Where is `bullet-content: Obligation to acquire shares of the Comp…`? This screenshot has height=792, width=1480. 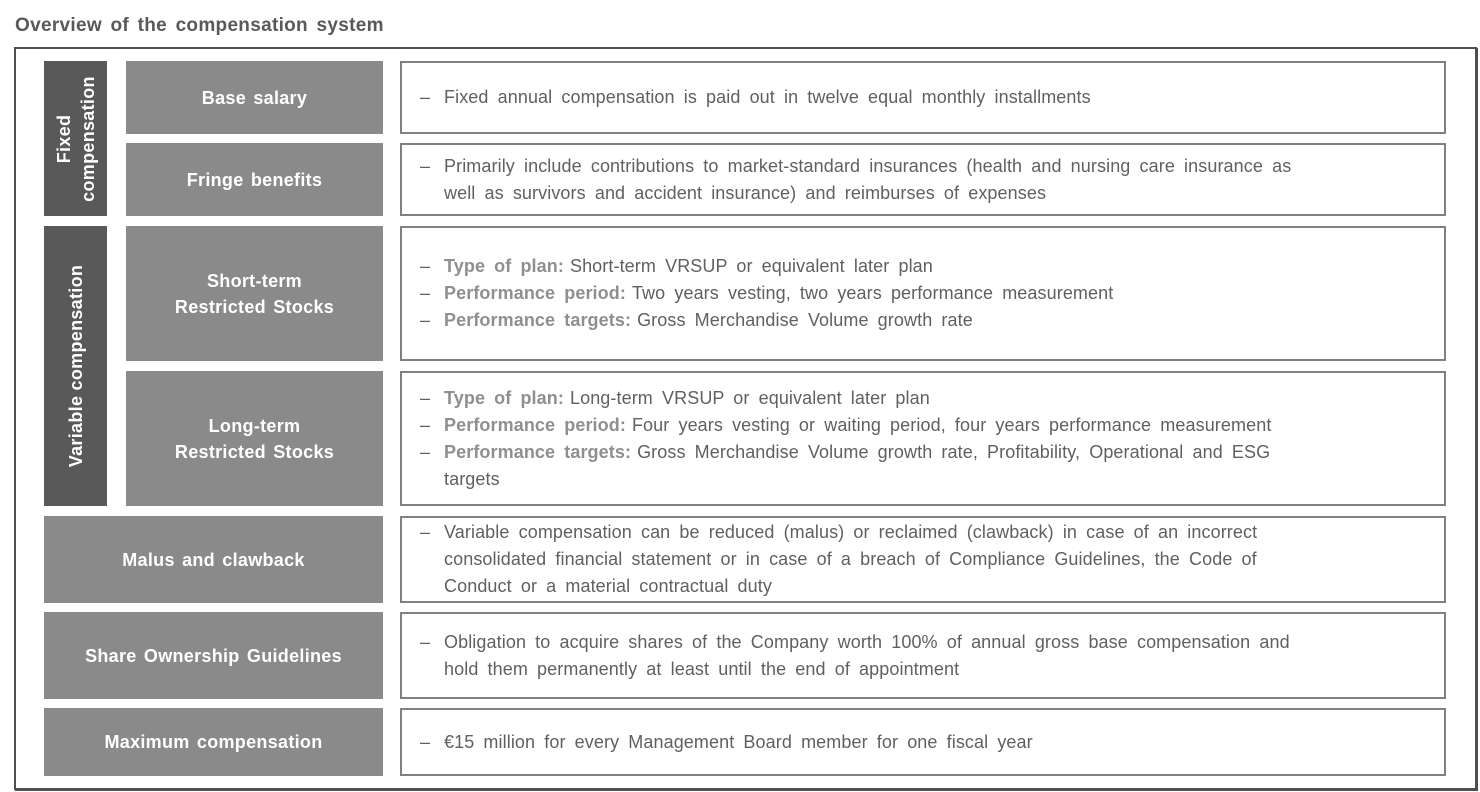 bullet-content: Obligation to acquire shares of the Comp… is located at coordinates (937, 656).